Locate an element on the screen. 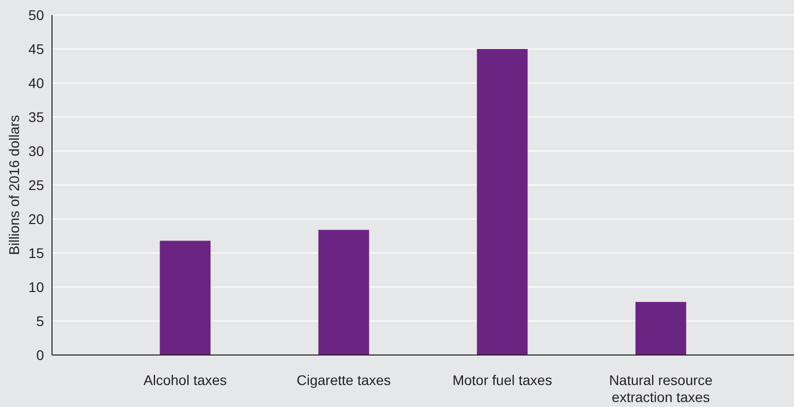 The height and width of the screenshot is (407, 794). y-tick-label: 20 is located at coordinates (36, 218).